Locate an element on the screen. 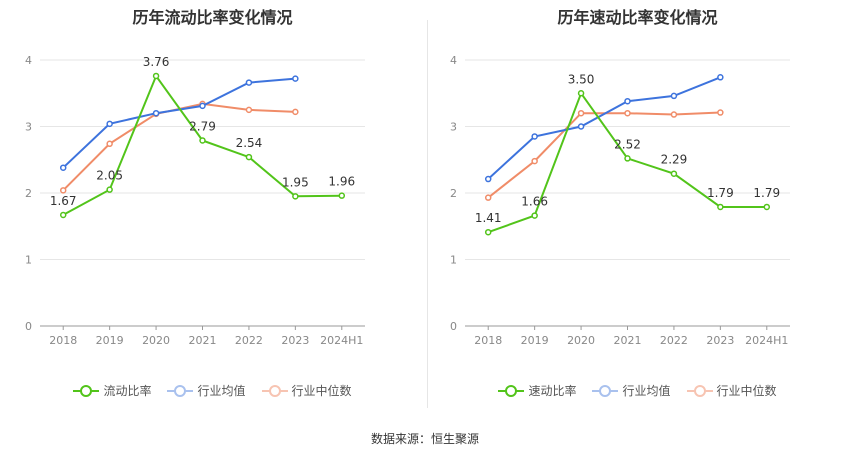 Image resolution: width=850 pixels, height=459 pixels. legend-item-primary: 速动比率 is located at coordinates (537, 390).